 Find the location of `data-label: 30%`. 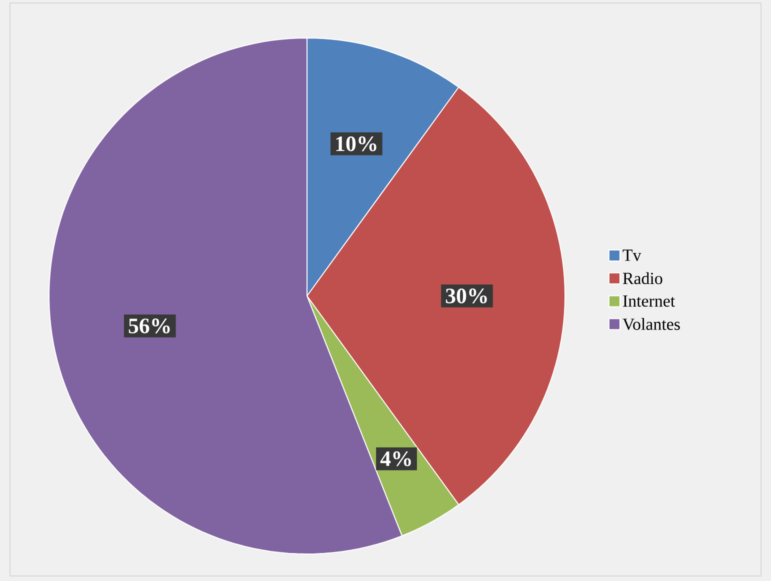

data-label: 30% is located at coordinates (466, 296).